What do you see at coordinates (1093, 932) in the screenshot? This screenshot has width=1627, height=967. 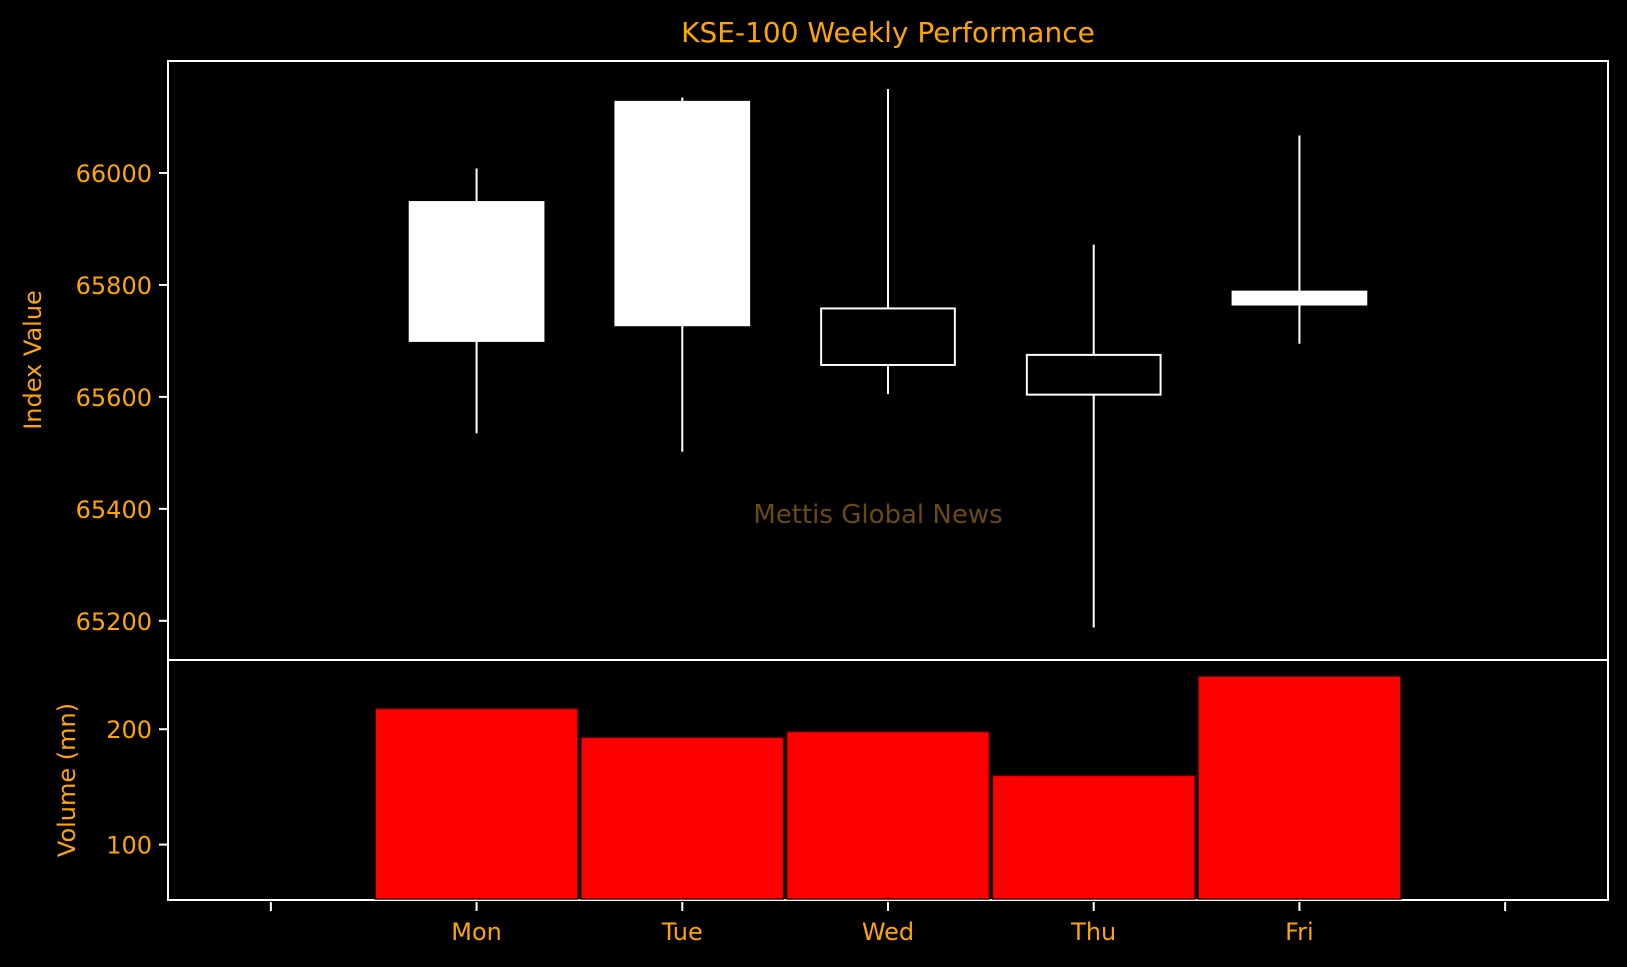 I see `x-tick-label: Thu` at bounding box center [1093, 932].